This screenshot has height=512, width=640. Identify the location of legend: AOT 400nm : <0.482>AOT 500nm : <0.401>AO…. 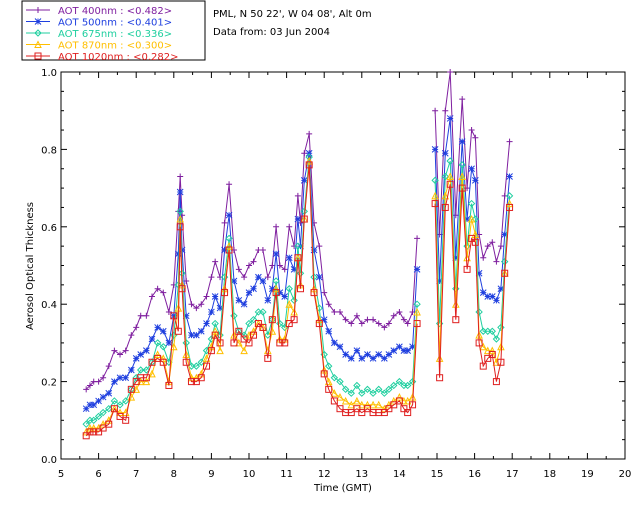
(102, 34).